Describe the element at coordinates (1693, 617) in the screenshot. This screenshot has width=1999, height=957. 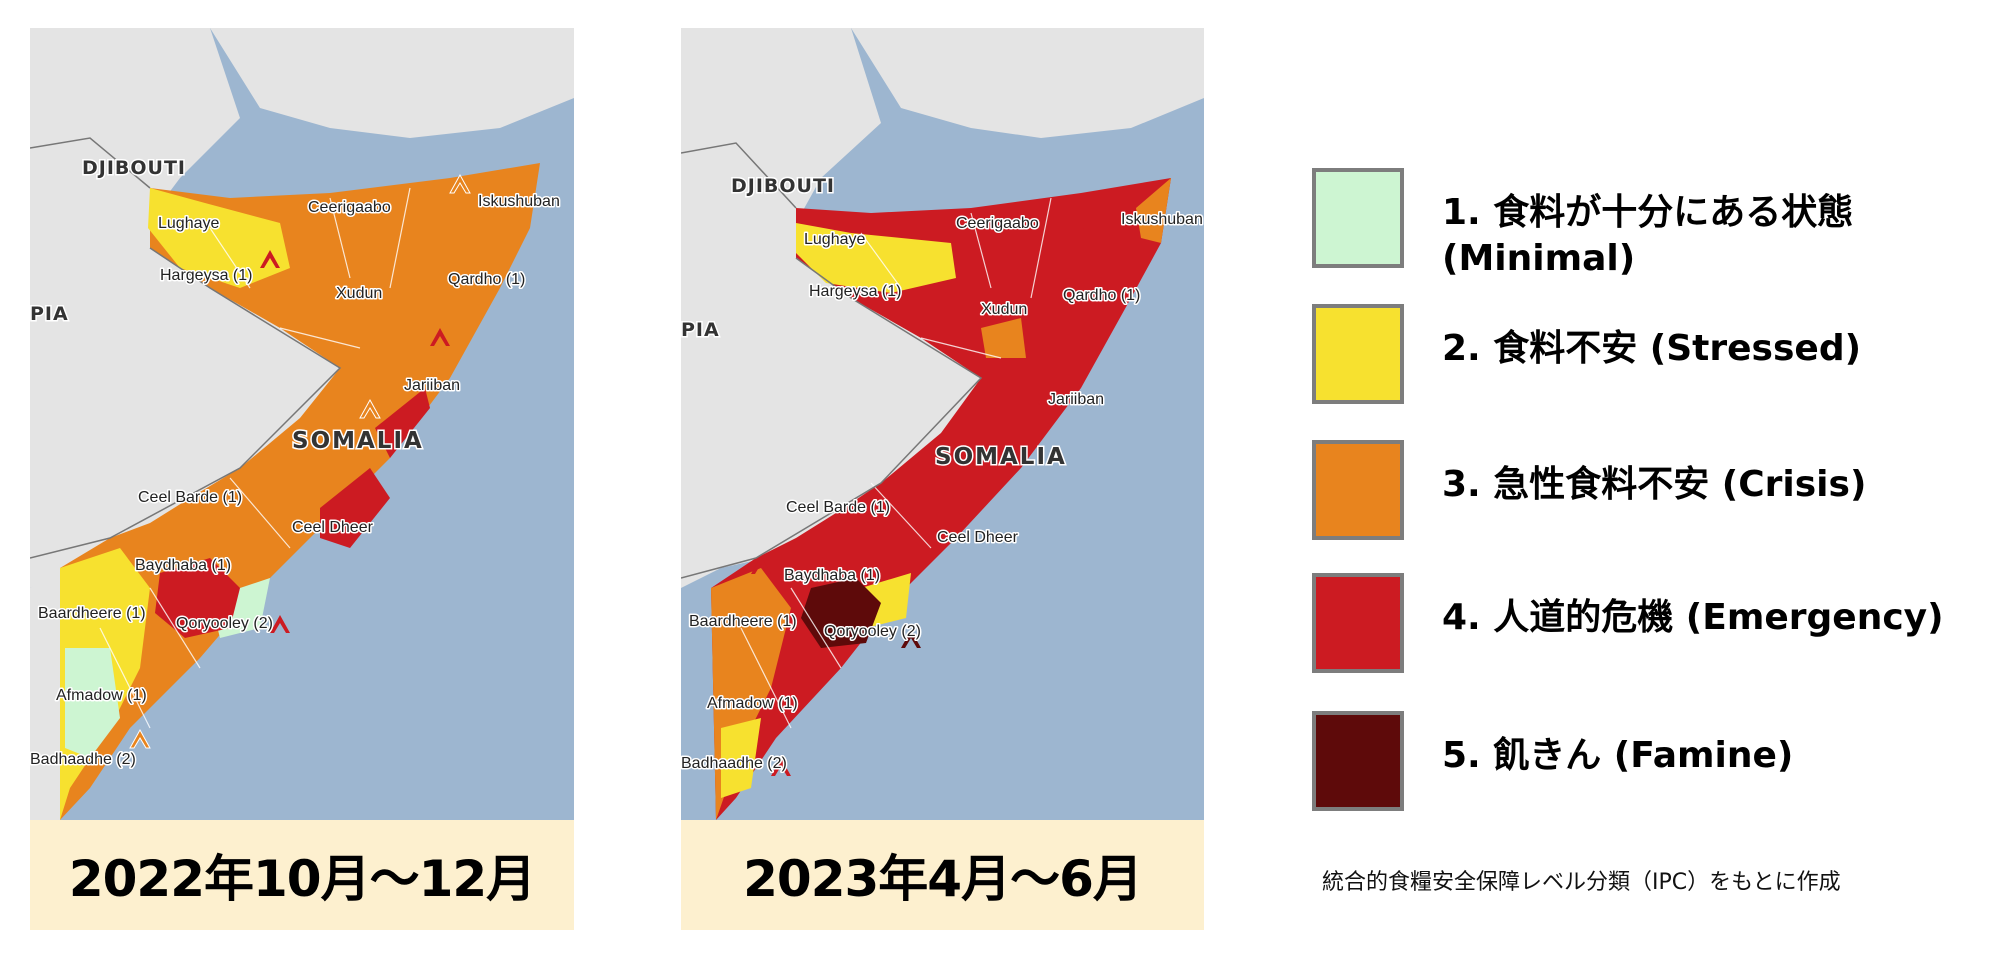
I see `legend-label-emergency: 4. 人道的危機 (Emergency)` at that location.